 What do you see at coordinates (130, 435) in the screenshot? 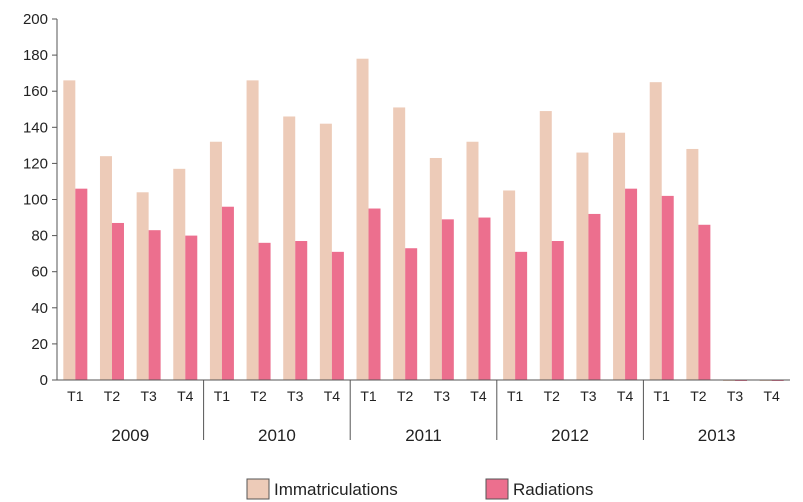
I see `x-group-label: 2009` at bounding box center [130, 435].